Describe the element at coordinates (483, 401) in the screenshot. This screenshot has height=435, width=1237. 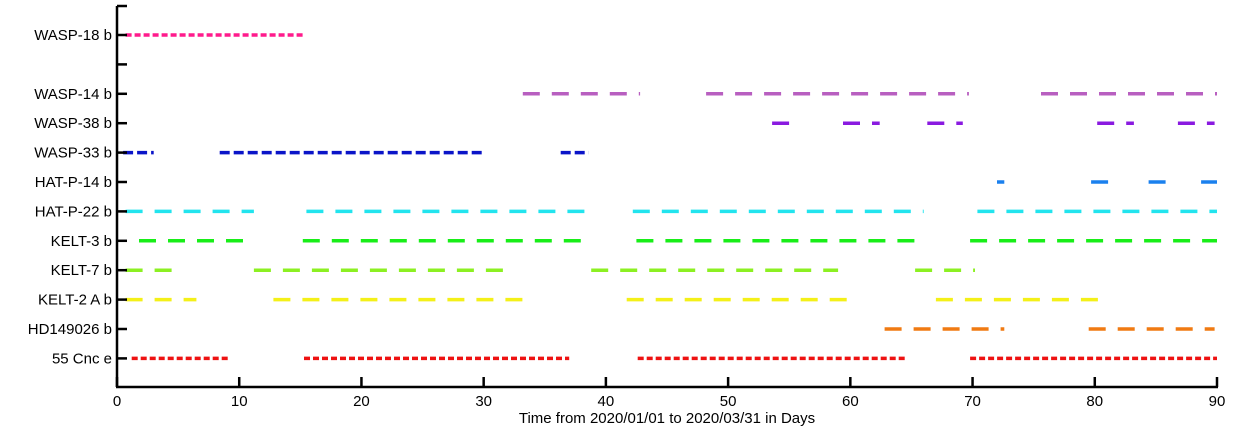
I see `x-tick-label-3: 30` at that location.